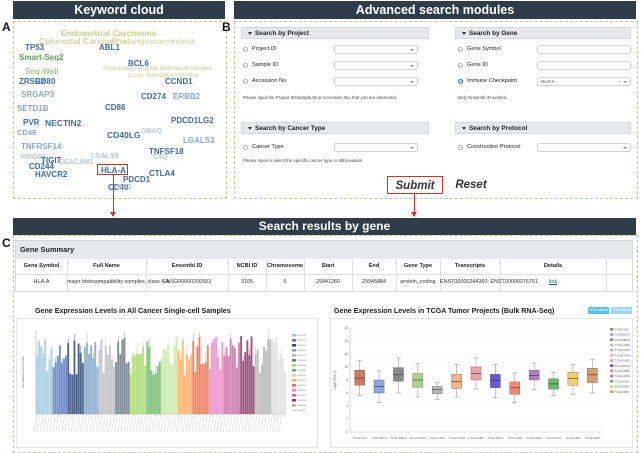 The width and height of the screenshot is (642, 453). What do you see at coordinates (324, 250) in the screenshot?
I see `gene-summary-header: Gene Summary` at bounding box center [324, 250].